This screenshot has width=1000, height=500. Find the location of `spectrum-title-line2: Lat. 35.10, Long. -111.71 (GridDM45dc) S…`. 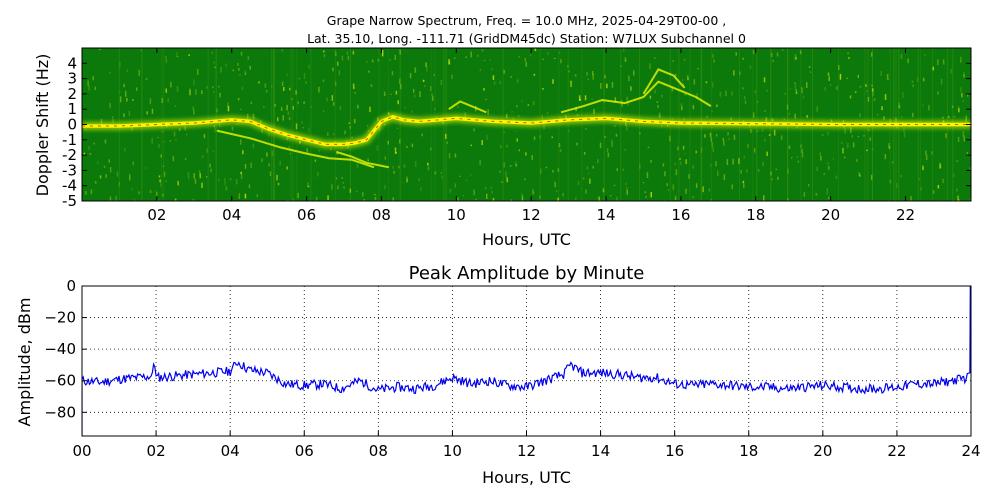

spectrum-title-line2: Lat. 35.10, Long. -111.71 (GridDM45dc) S… is located at coordinates (526, 38).